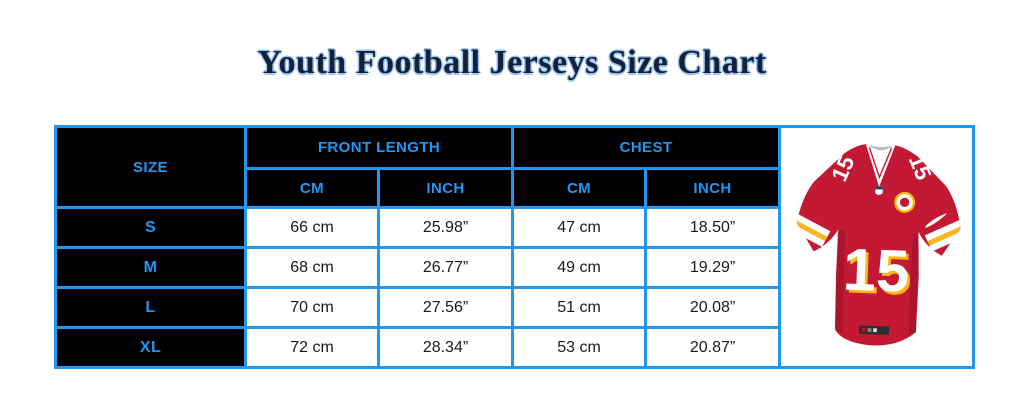 The image size is (1024, 418). Describe the element at coordinates (512, 62) in the screenshot. I see `page-title: Youth Football Jerseys Size Chart` at that location.